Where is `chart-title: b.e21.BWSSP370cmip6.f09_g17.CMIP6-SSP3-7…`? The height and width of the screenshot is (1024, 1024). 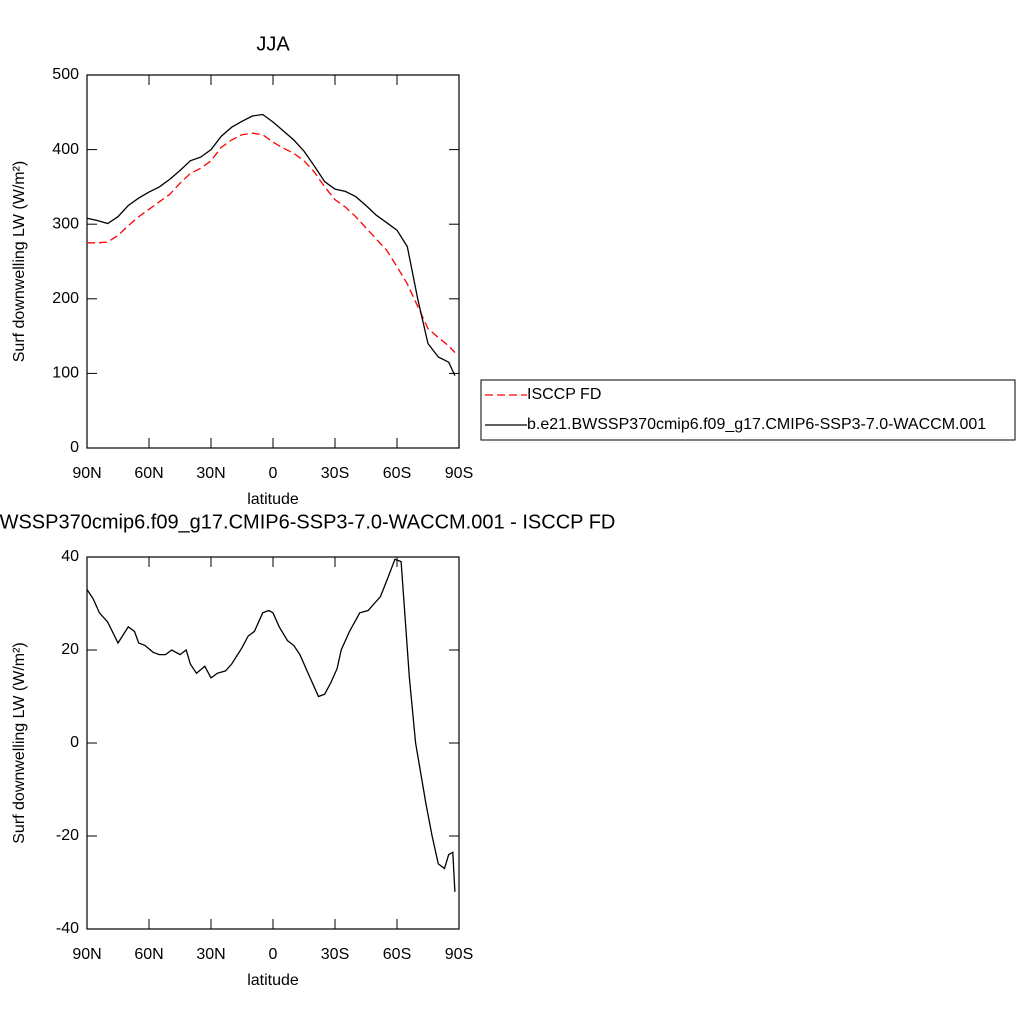 chart-title: b.e21.BWSSP370cmip6.f09_g17.CMIP6-SSP3-7… is located at coordinates (307, 522).